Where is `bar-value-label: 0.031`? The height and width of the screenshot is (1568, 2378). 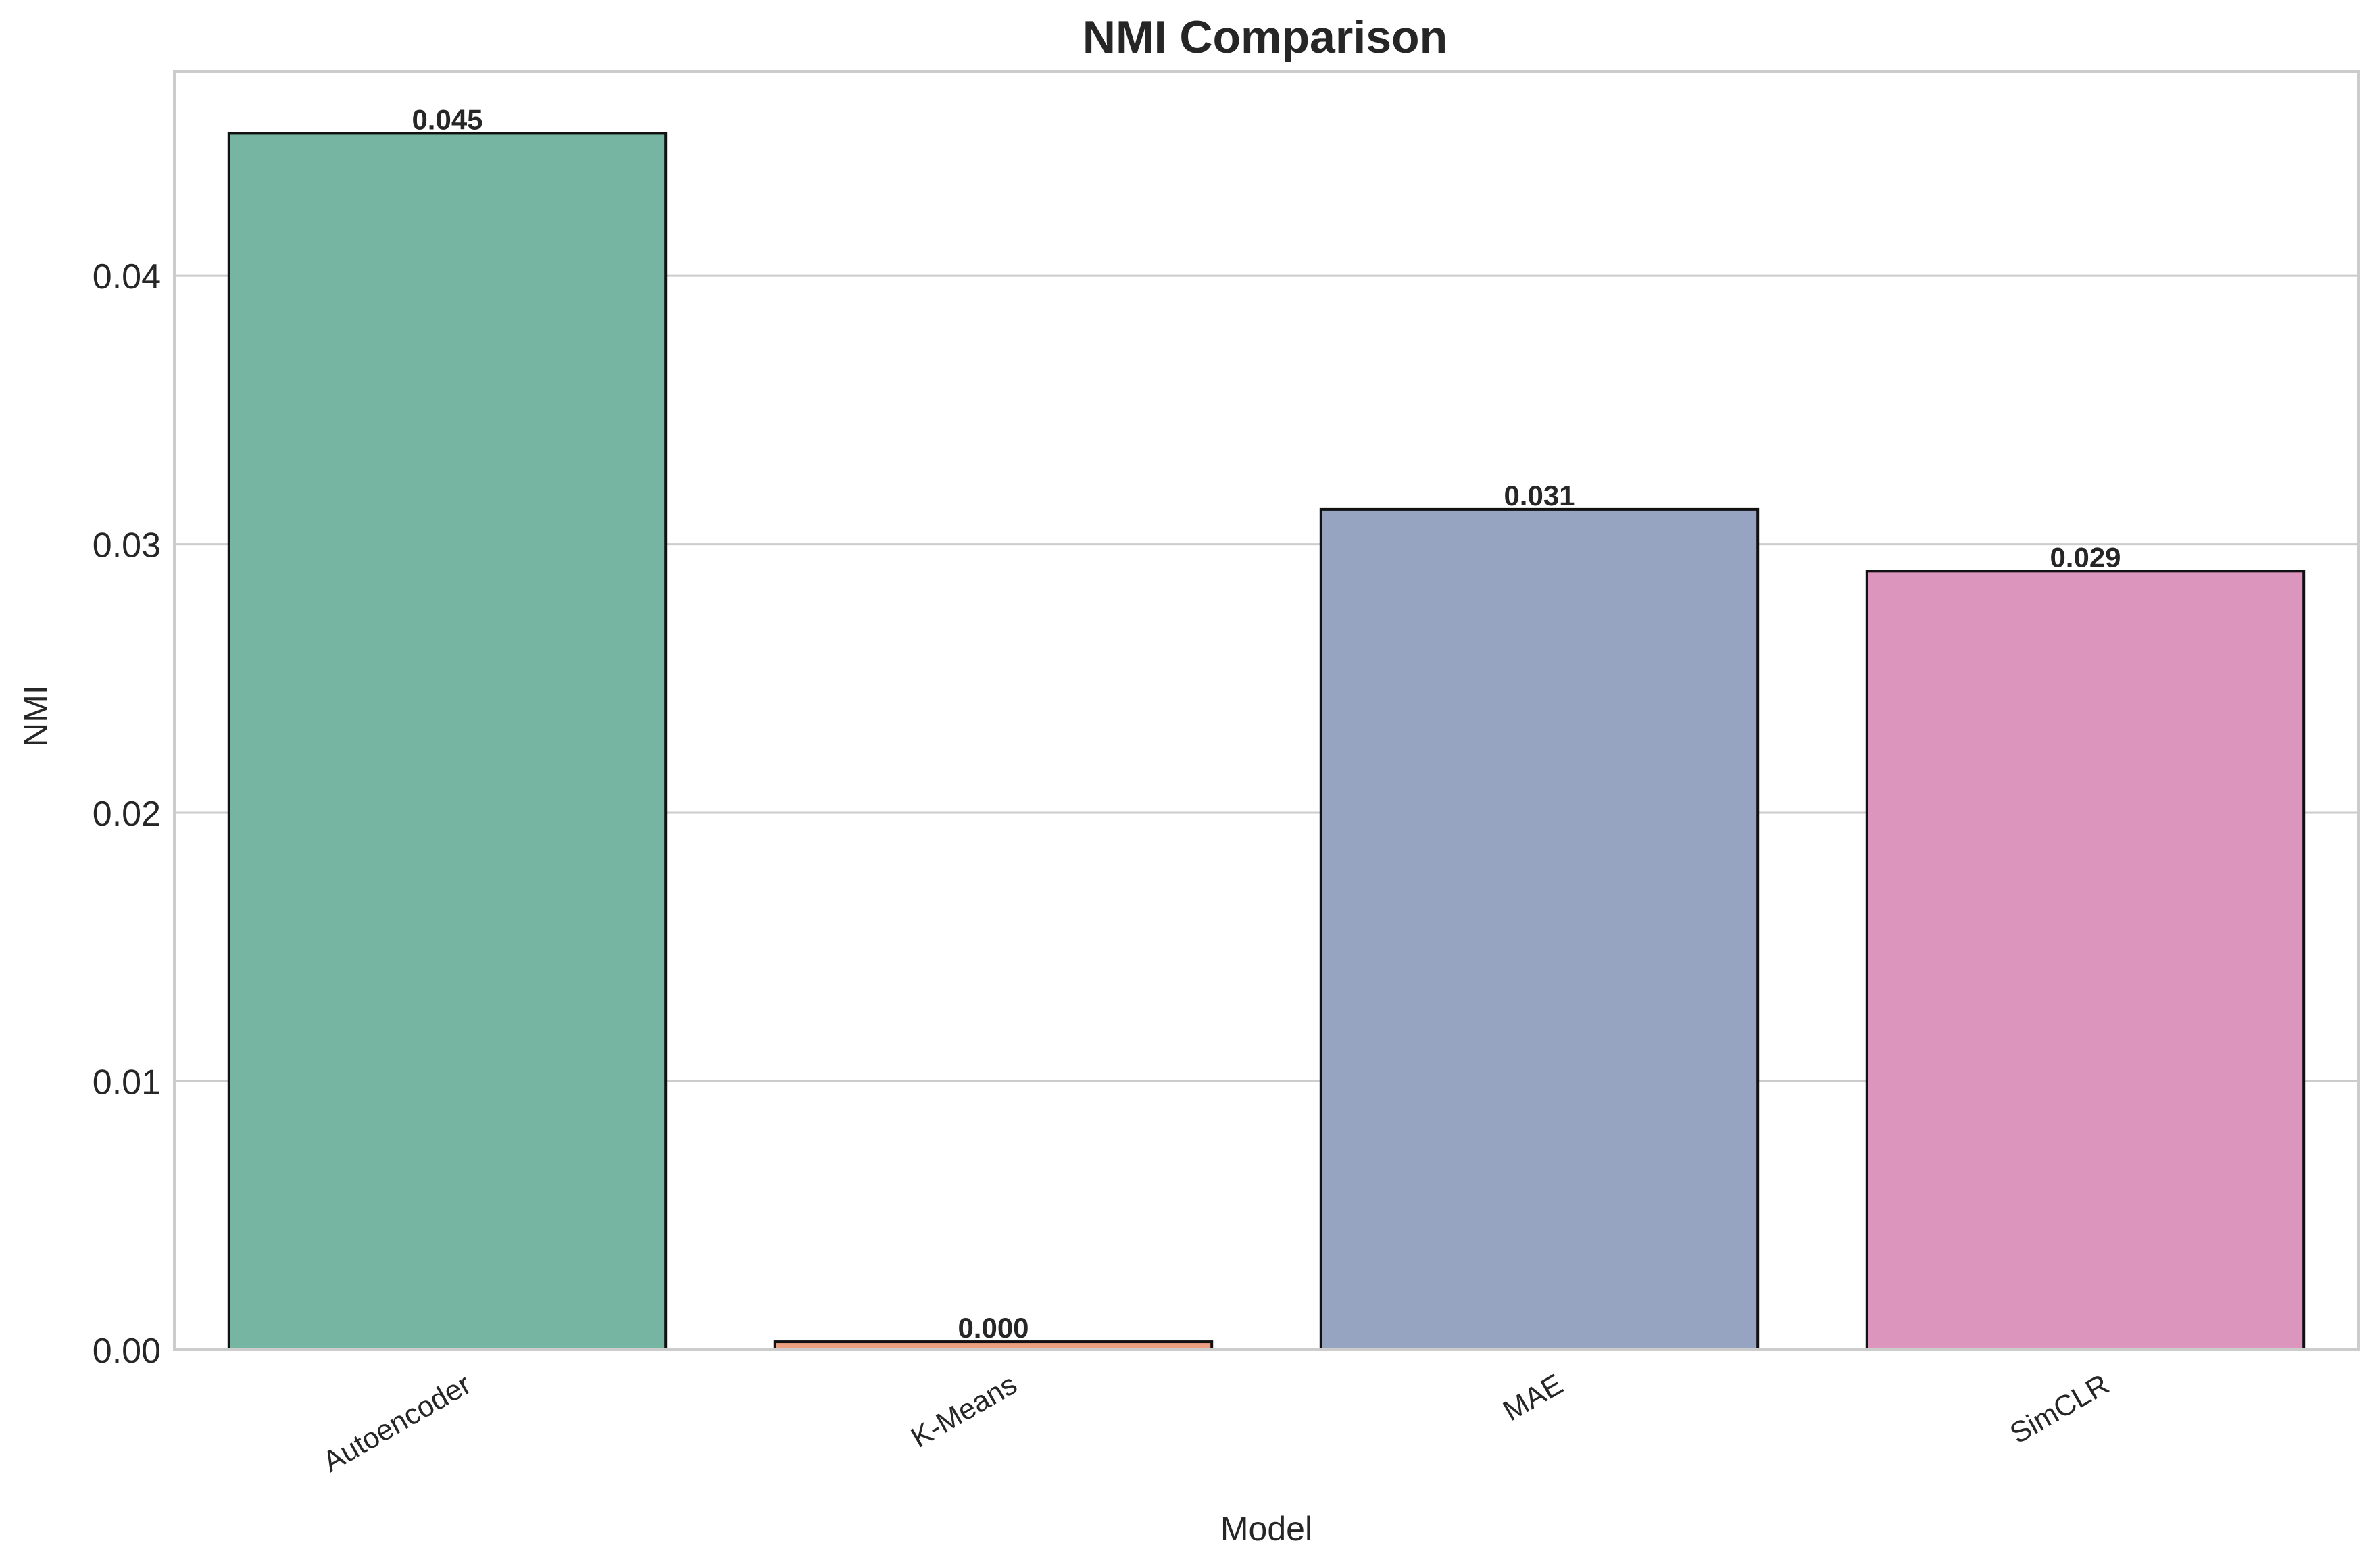 bar-value-label: 0.031 is located at coordinates (1539, 495).